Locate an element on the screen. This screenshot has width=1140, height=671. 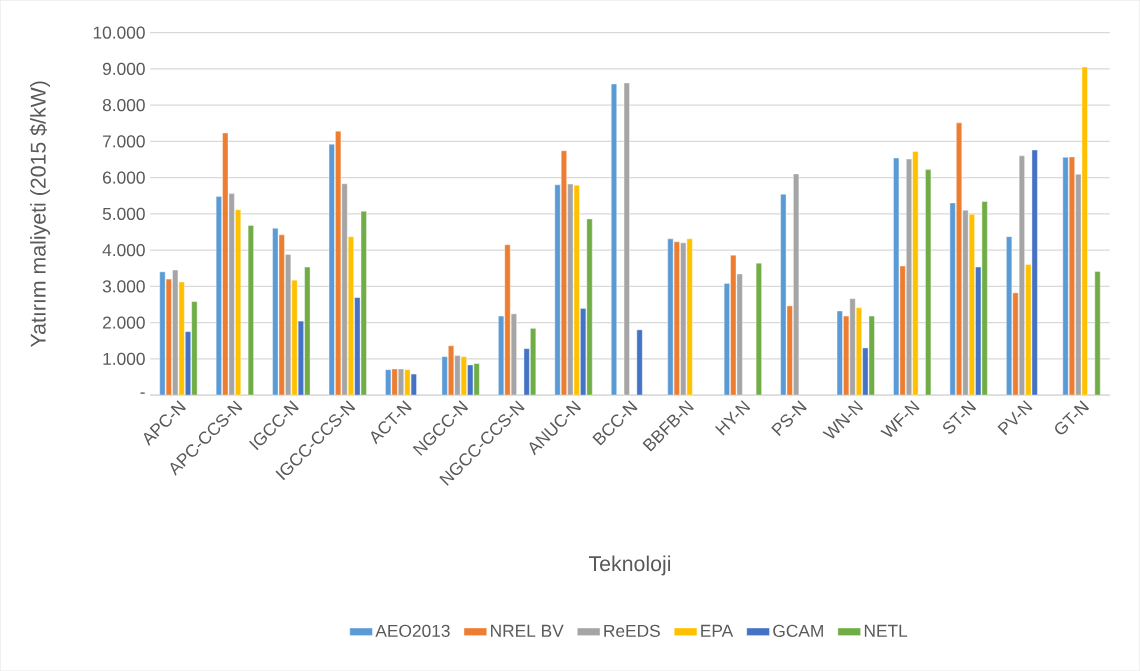
legend-label: AEO2013 is located at coordinates (412, 630).